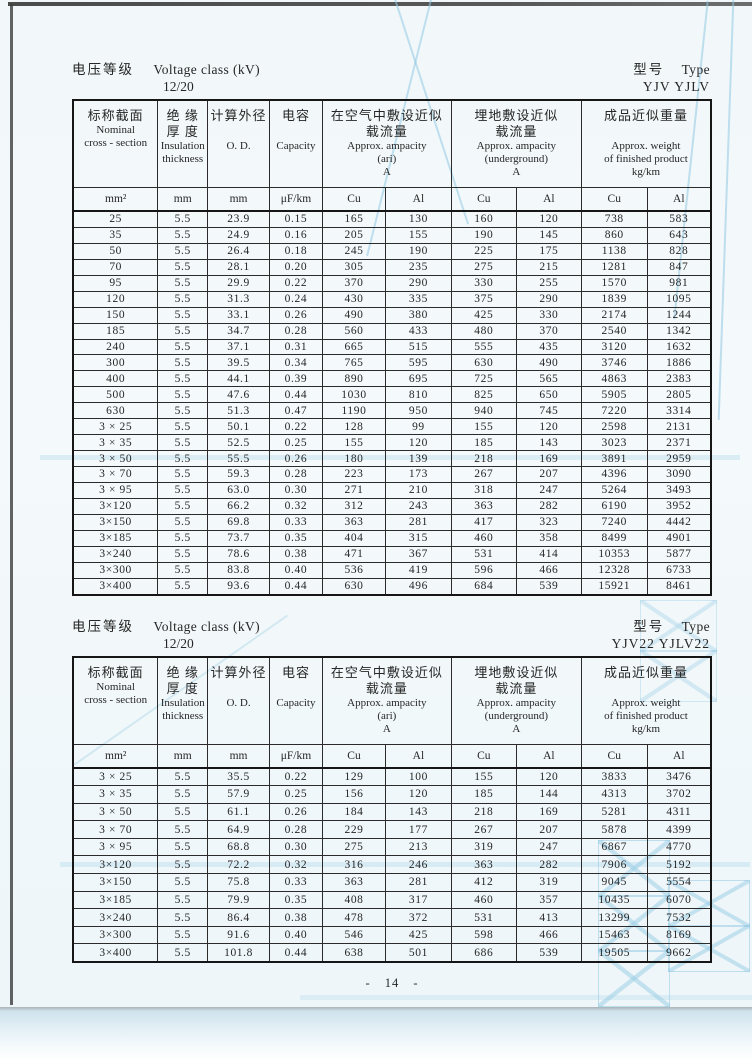  What do you see at coordinates (11, 504) in the screenshot?
I see `page-edge-shadow-left` at bounding box center [11, 504].